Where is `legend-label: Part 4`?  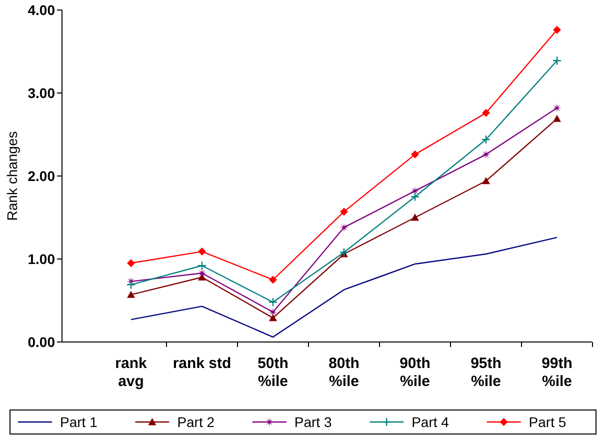 legend-label: Part 4 is located at coordinates (431, 422).